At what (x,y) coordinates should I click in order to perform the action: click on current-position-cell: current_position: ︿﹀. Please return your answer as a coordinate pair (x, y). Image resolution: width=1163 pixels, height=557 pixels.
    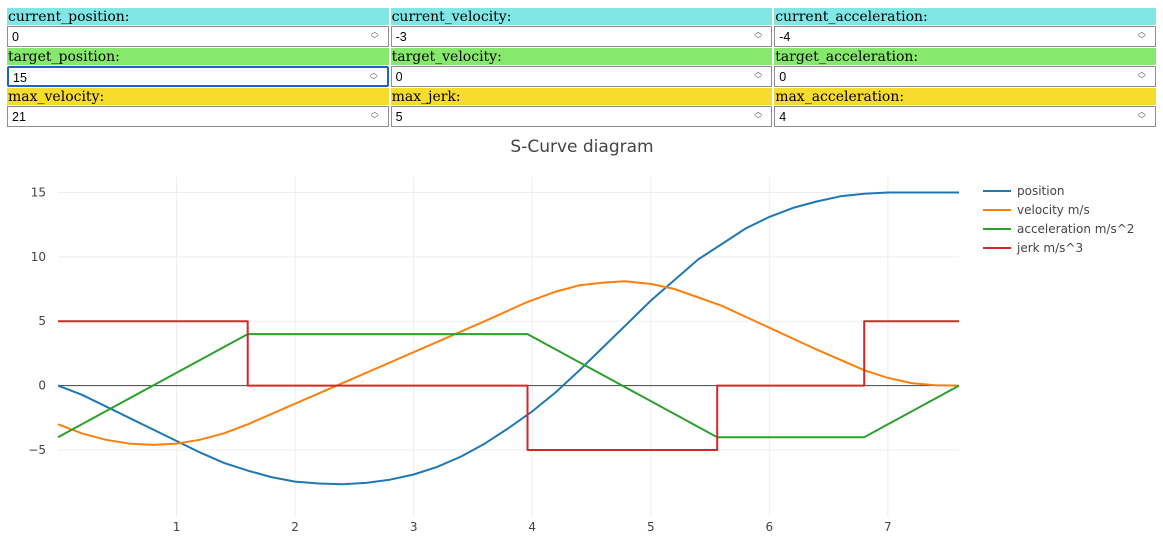
    Looking at the image, I should click on (198, 28).